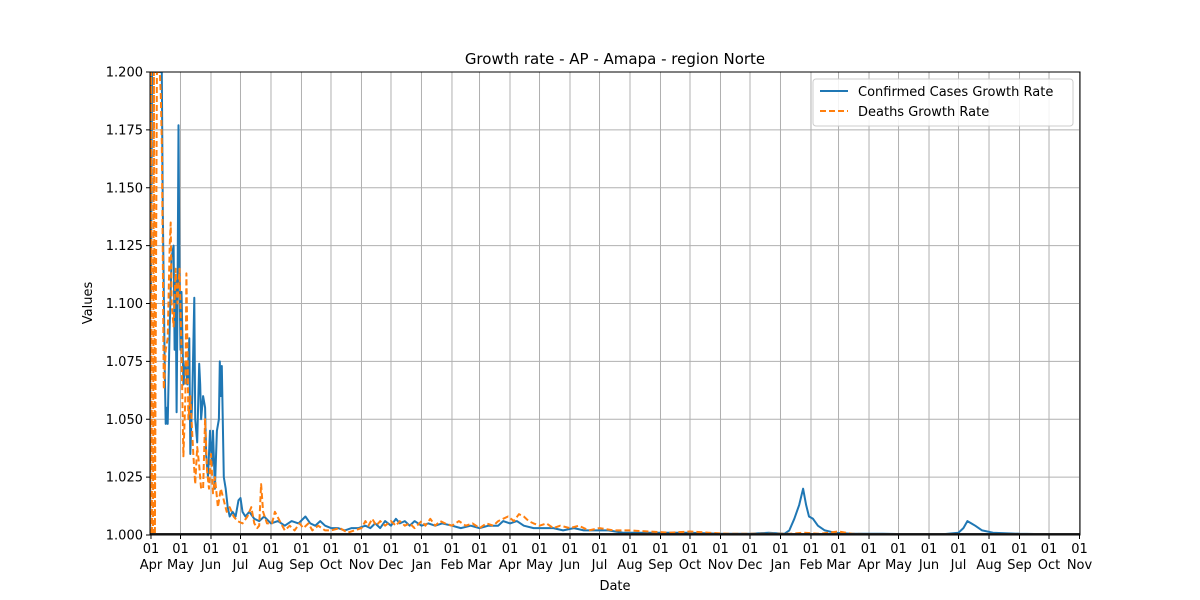 Image resolution: width=1200 pixels, height=600 pixels. I want to click on y-tick-label: 1.125, so click(124, 246).